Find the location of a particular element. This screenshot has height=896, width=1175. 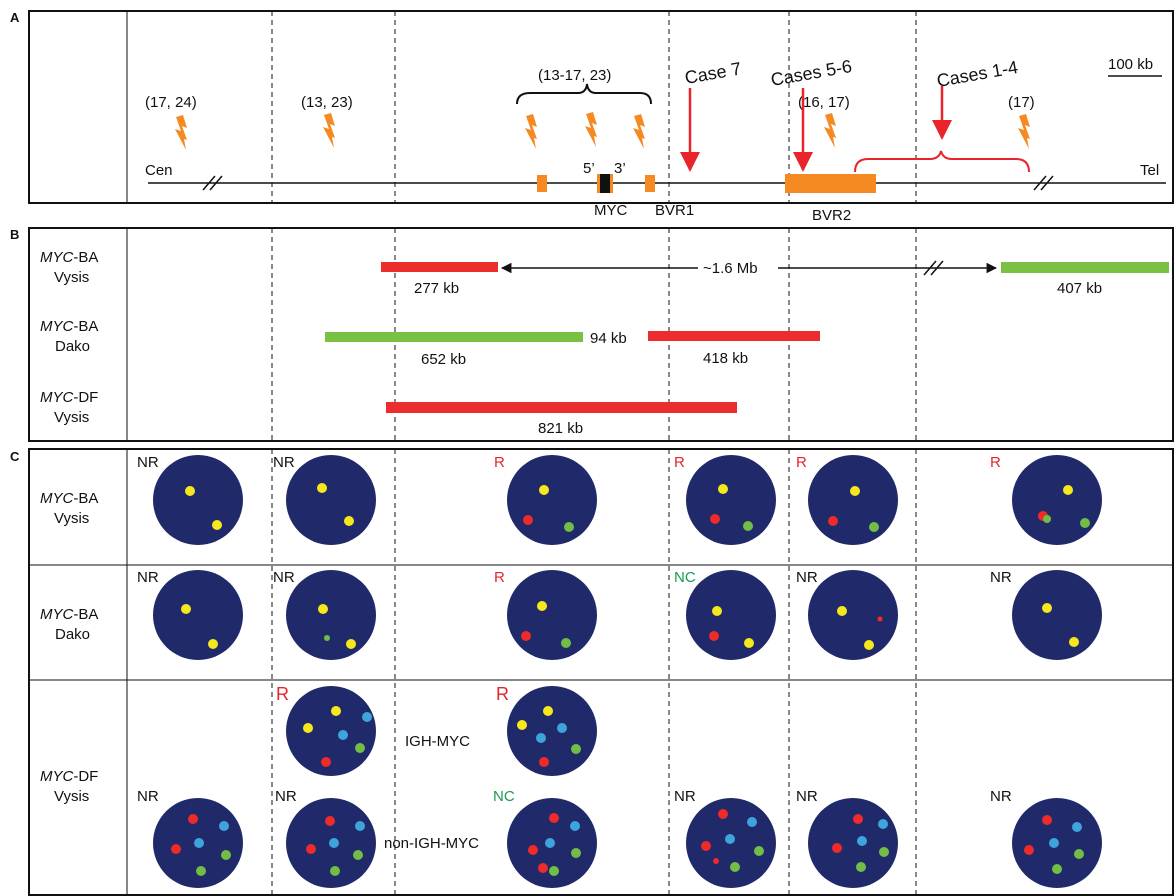

cases-5-6-label: Cases 5-6 is located at coordinates (811, 73).